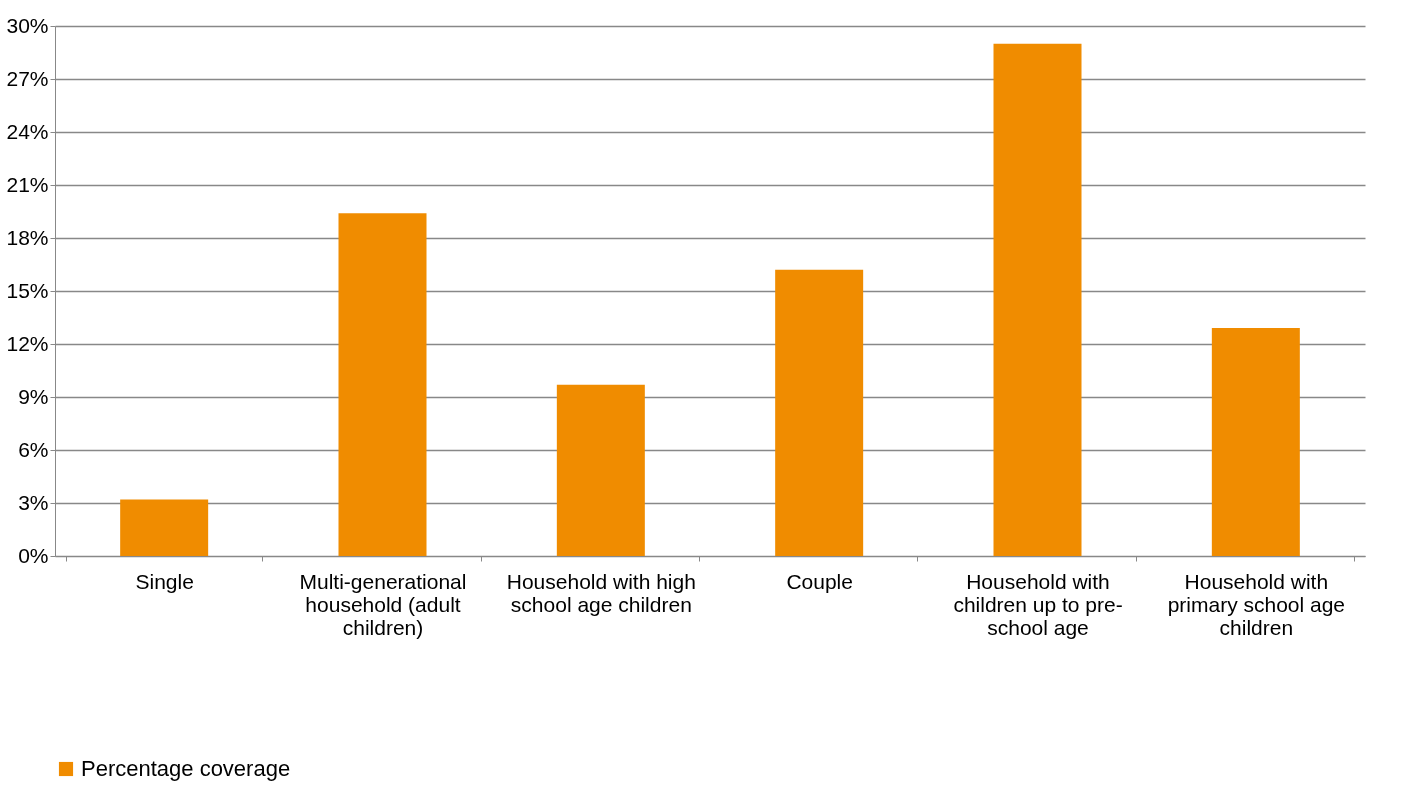  What do you see at coordinates (27, 131) in the screenshot?
I see `y-tick-label: 24%` at bounding box center [27, 131].